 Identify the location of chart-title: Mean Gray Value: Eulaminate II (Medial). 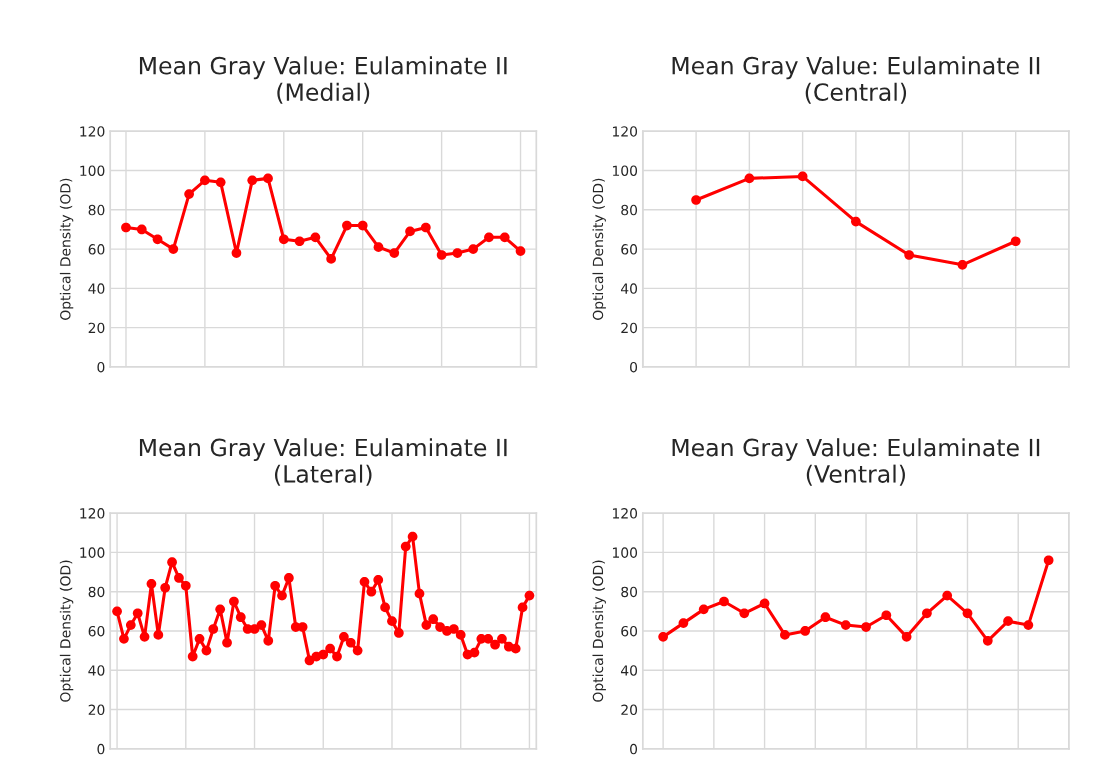
(323, 80).